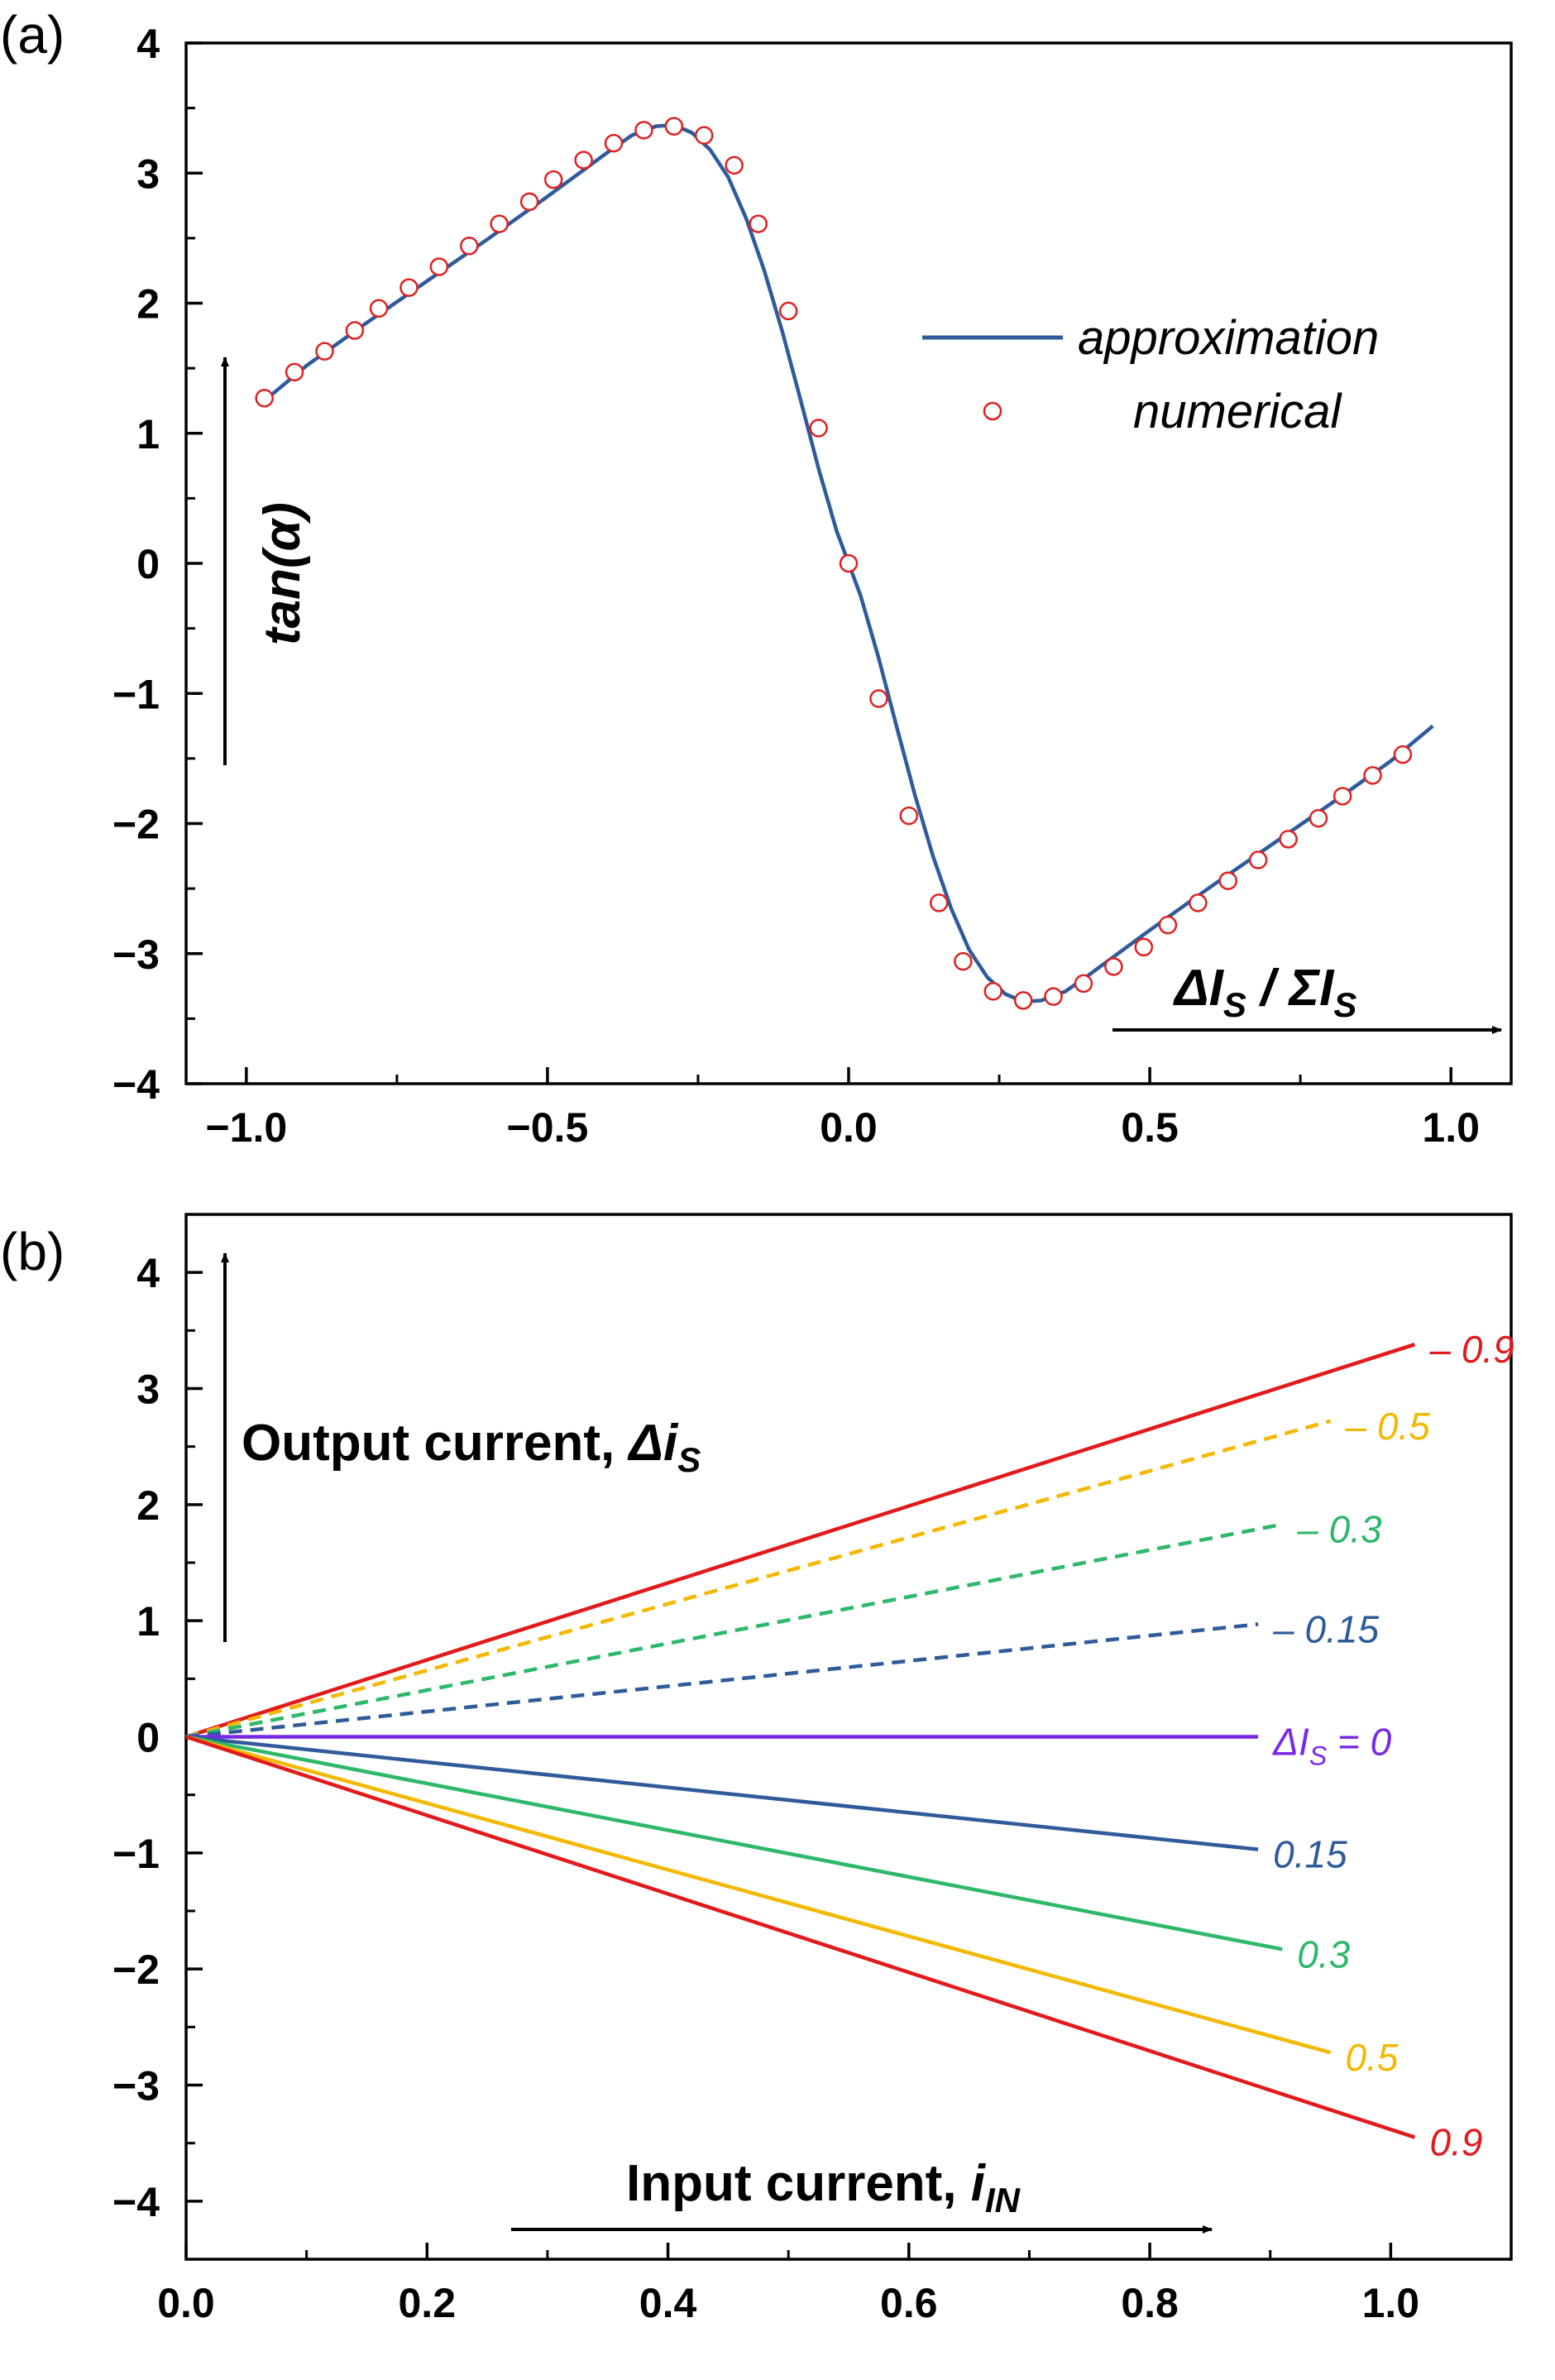 The width and height of the screenshot is (1555, 2380). What do you see at coordinates (246, 1127) in the screenshot?
I see `panel-a-xtick-label: −1.0` at bounding box center [246, 1127].